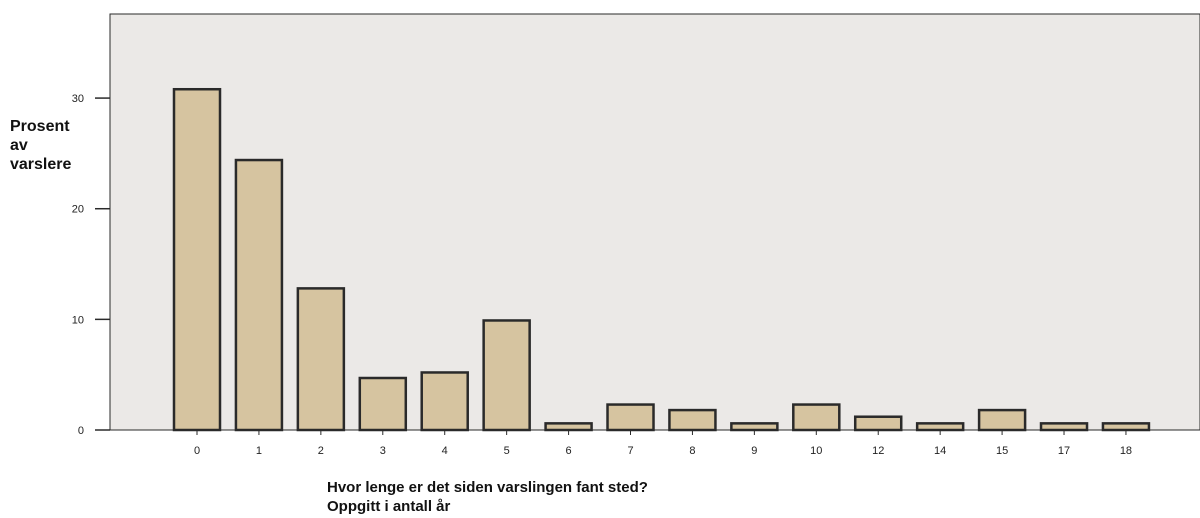  Describe the element at coordinates (1002, 451) in the screenshot. I see `x-tick-label: 15` at that location.